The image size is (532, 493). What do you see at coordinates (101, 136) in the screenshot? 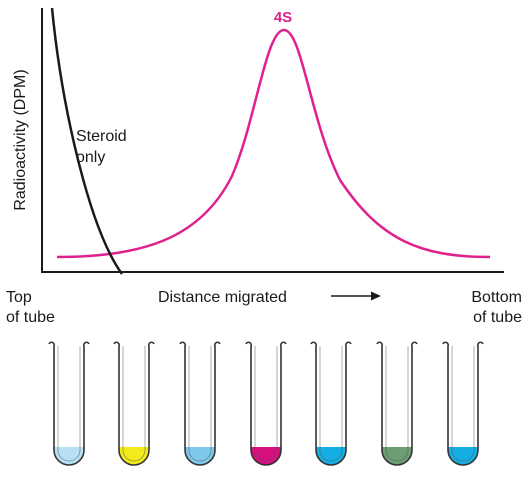
I see `steroid-label-line1: Steroid` at bounding box center [101, 136].